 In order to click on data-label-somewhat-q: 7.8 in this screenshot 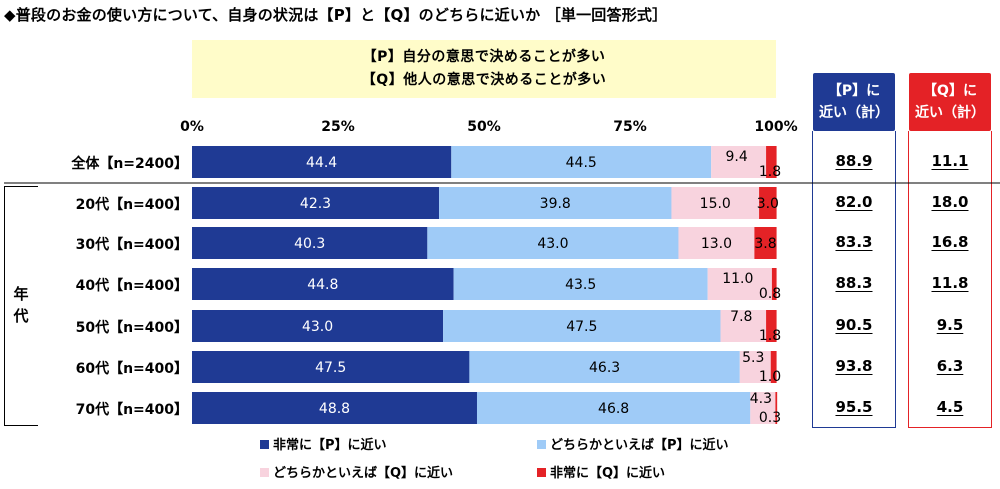, I will do `click(741, 317)`.